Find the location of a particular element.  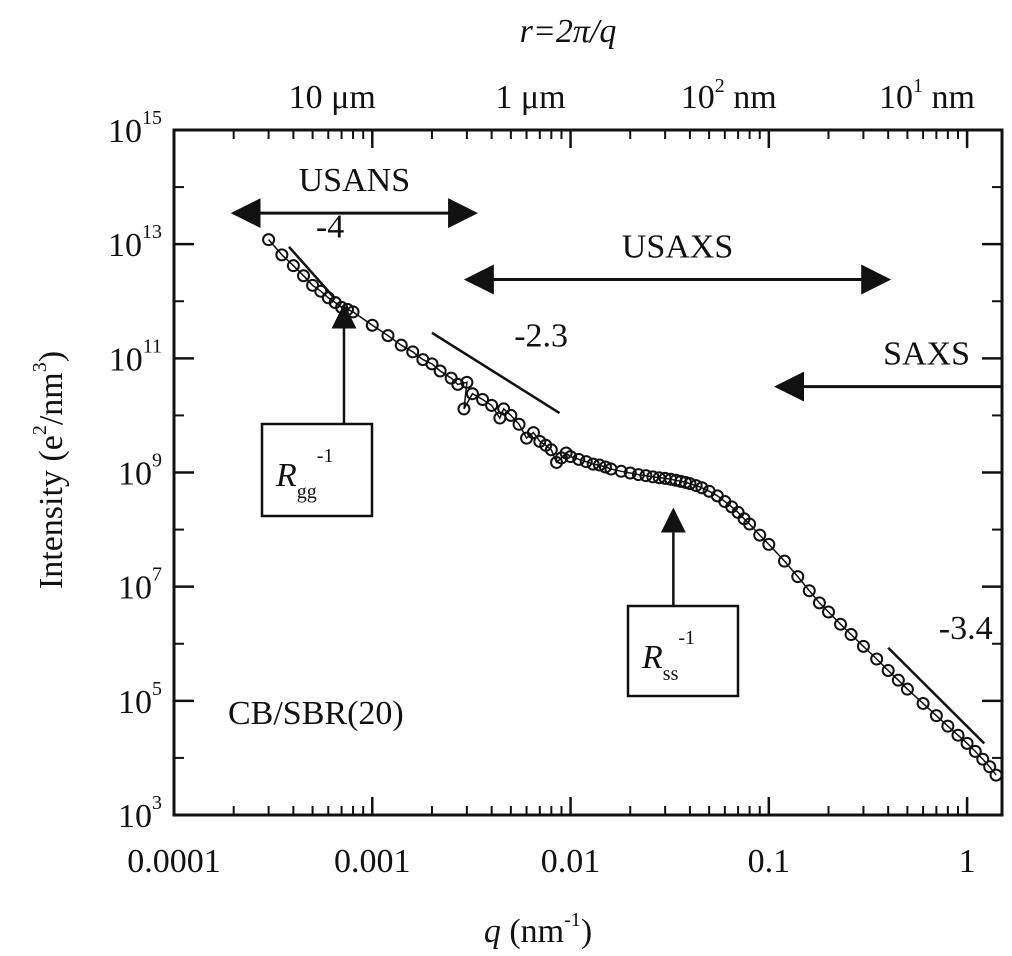

y-axis-title-pre: Intensity (e is located at coordinates (51, 512).